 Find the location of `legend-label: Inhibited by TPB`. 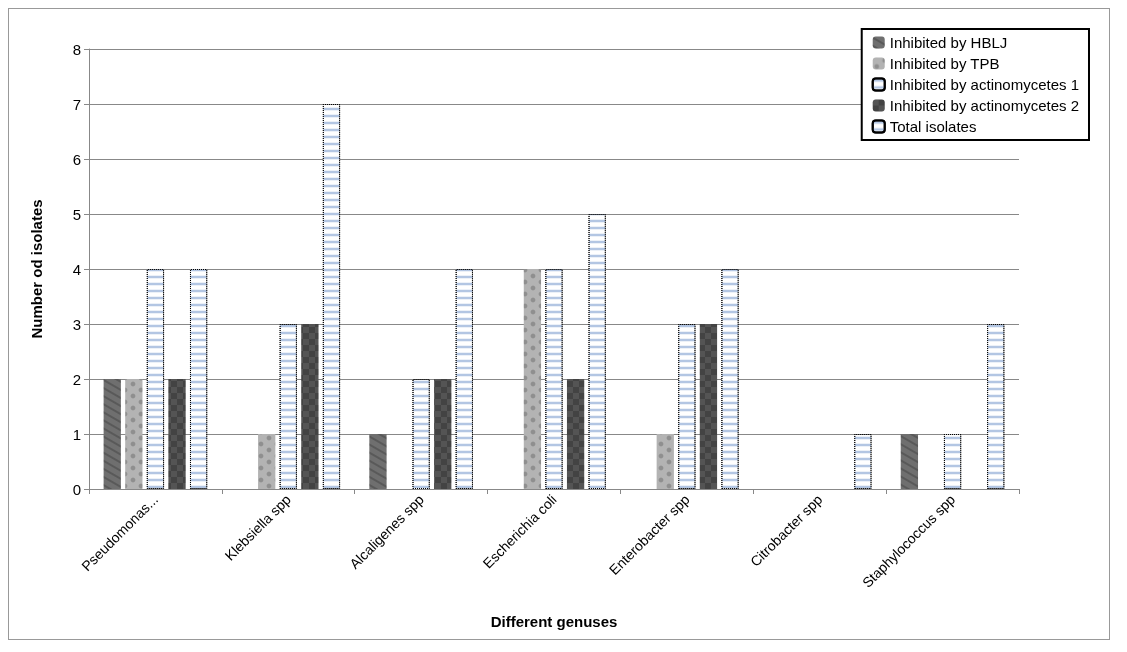

legend-label: Inhibited by TPB is located at coordinates (944, 63).